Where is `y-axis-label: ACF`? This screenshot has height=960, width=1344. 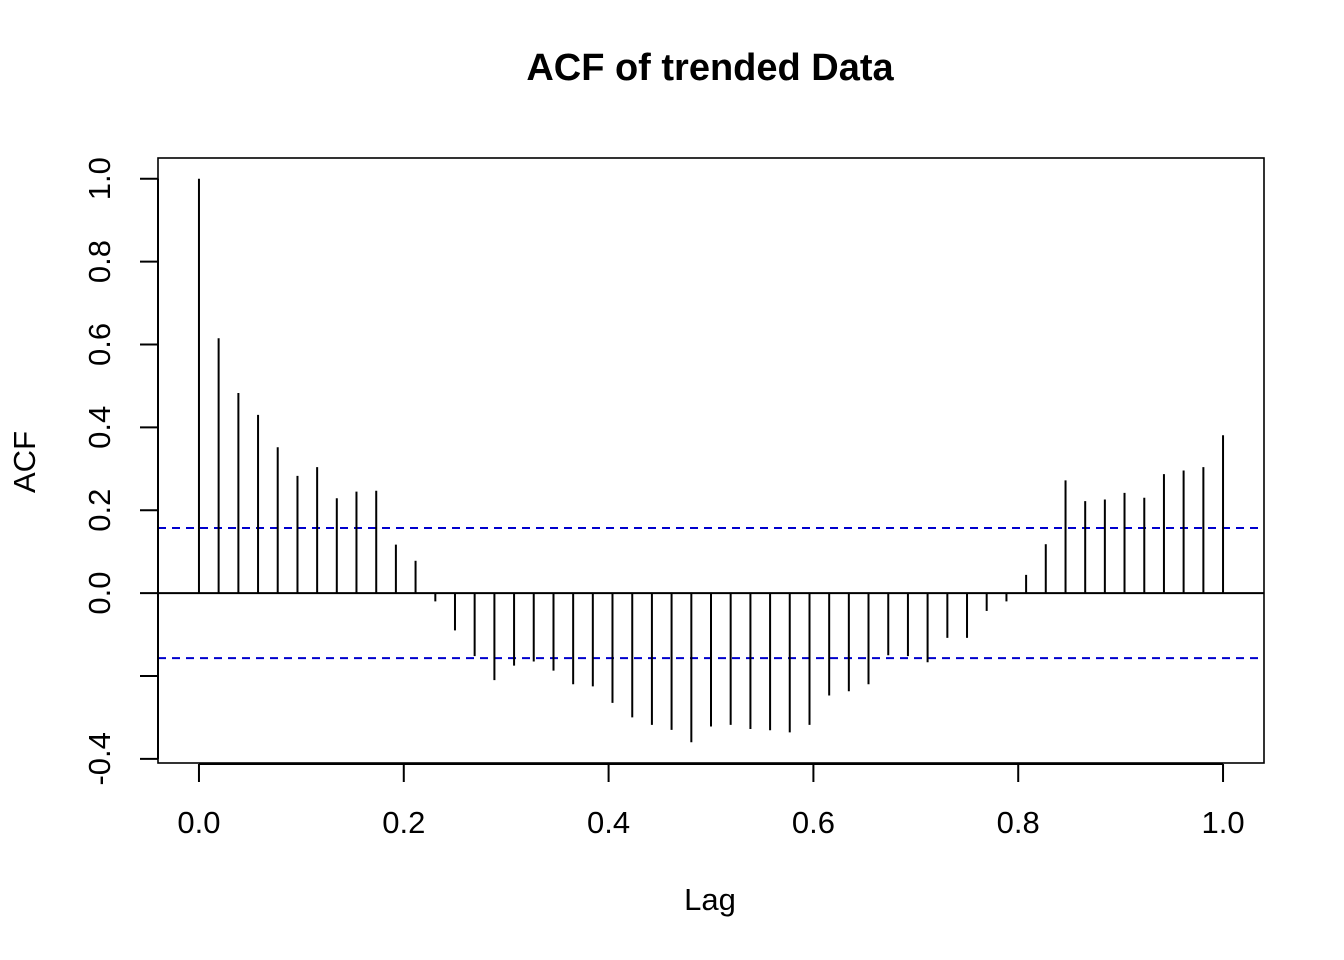
y-axis-label: ACF is located at coordinates (24, 462).